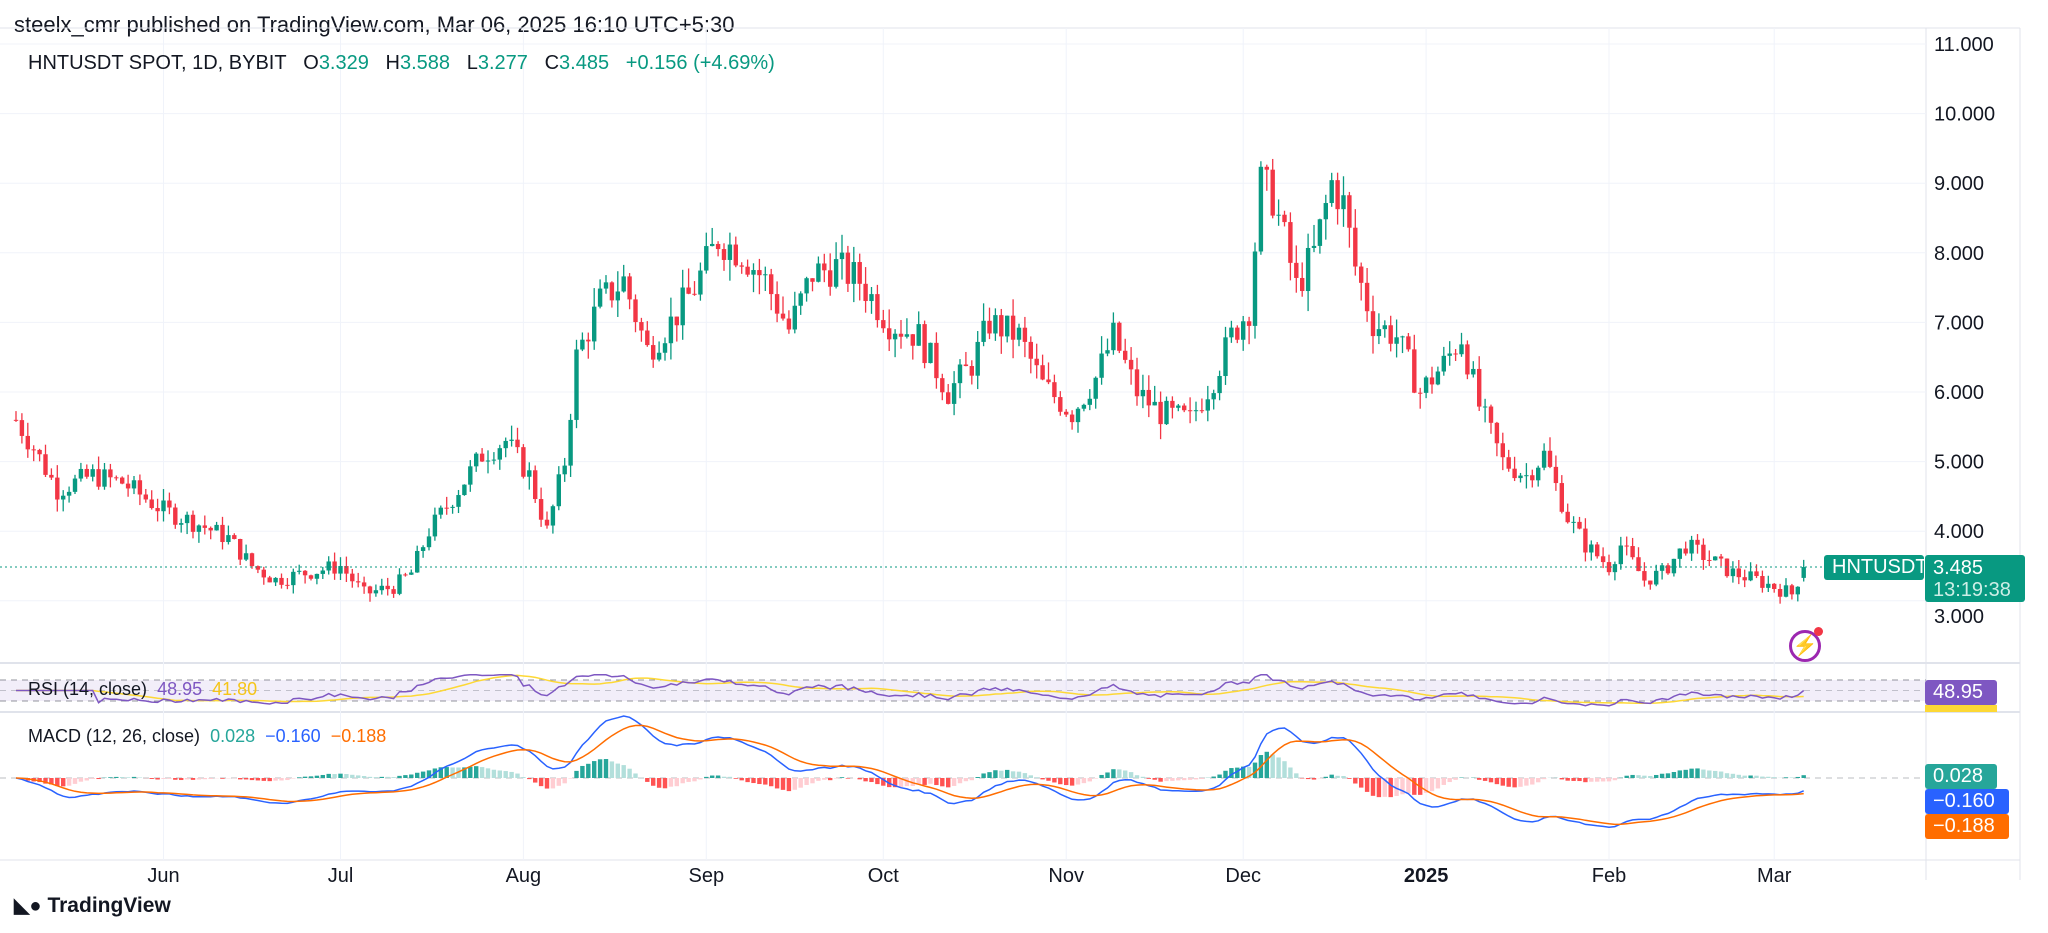 The width and height of the screenshot is (2048, 933). Describe the element at coordinates (584, 63) in the screenshot. I see `close-value: 3.485` at that location.